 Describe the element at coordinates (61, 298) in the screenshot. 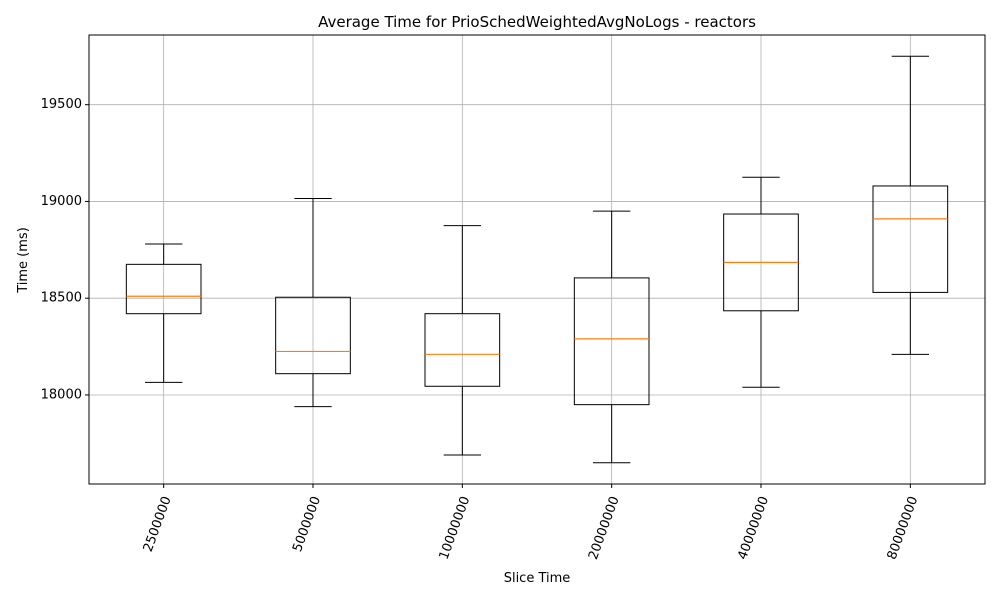

I see `y-tick-label: 18500` at that location.